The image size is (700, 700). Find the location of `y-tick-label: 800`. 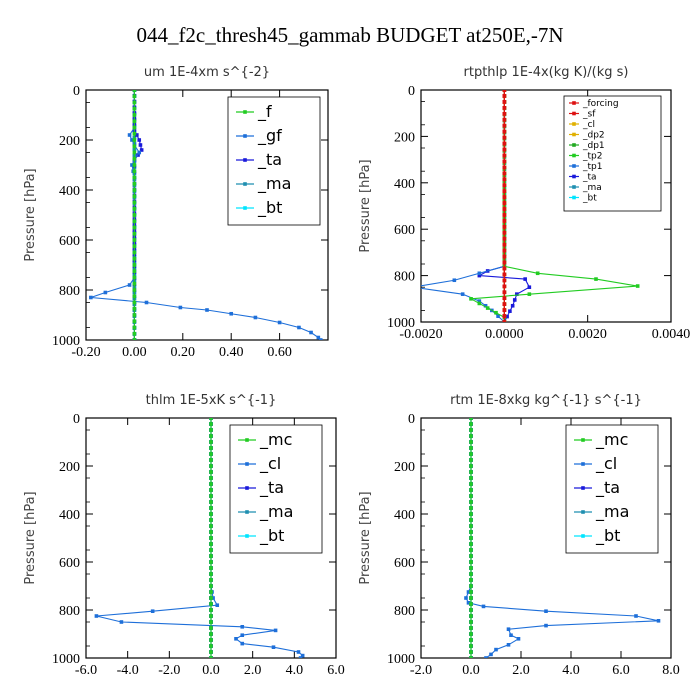

y-tick-label: 800 is located at coordinates (404, 611).